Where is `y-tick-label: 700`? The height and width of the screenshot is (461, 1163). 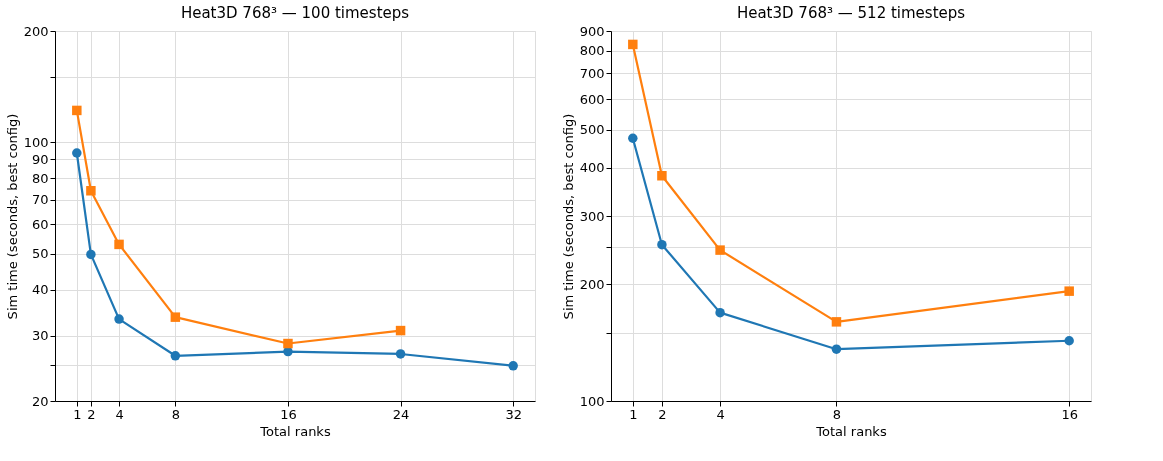
y-tick-label: 700 is located at coordinates (592, 73).